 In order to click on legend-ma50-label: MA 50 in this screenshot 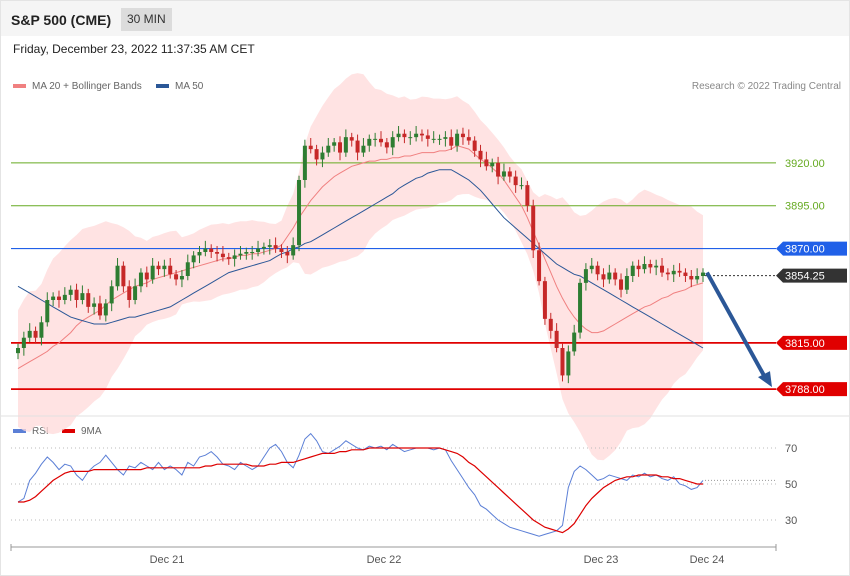, I will do `click(189, 86)`.